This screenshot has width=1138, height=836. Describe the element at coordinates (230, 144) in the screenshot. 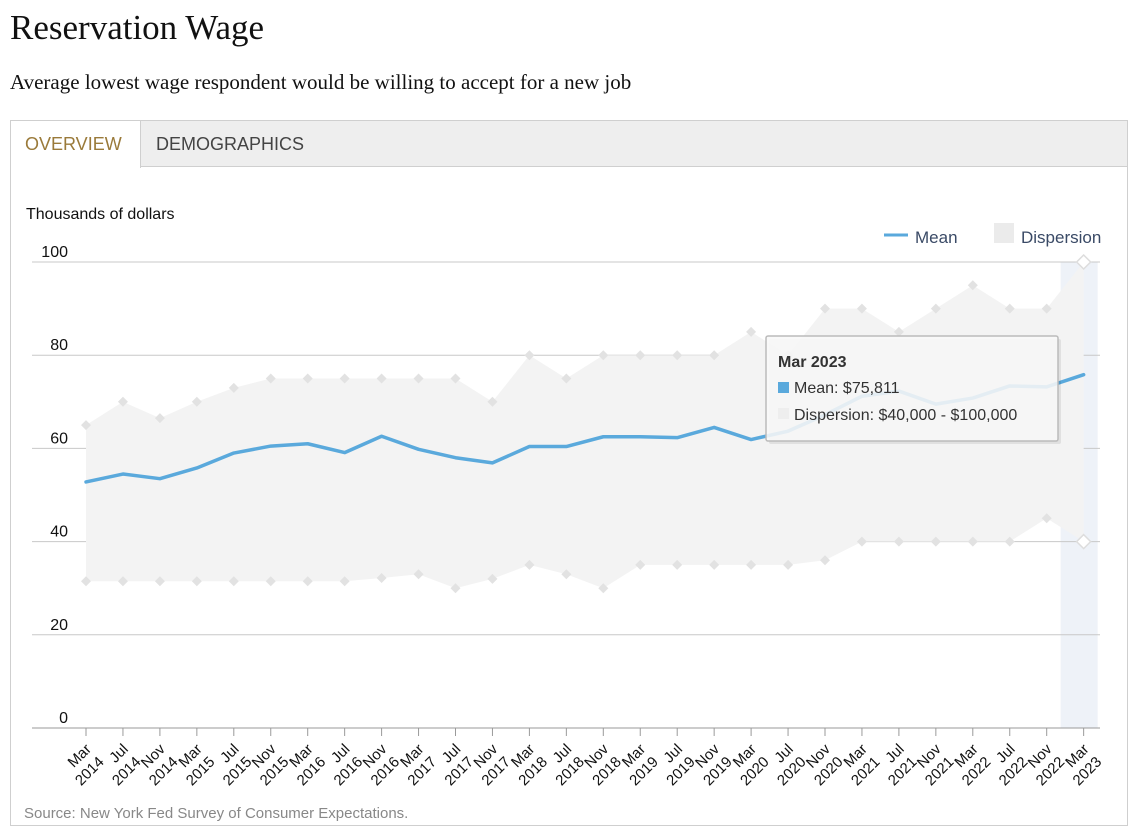

I see `tab-demographics: DEMOGRAPHICS` at that location.